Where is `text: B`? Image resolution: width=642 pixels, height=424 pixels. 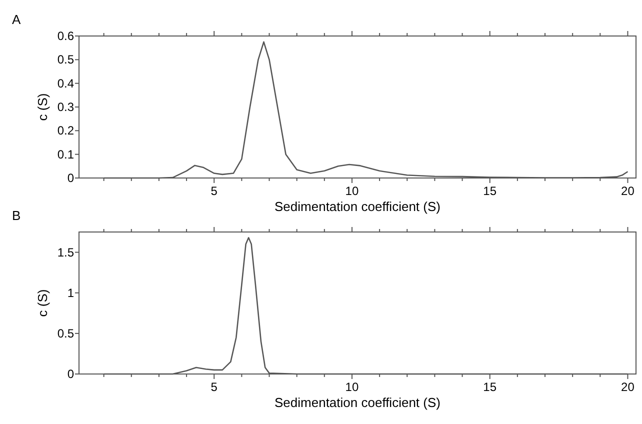 text: B is located at coordinates (16, 215).